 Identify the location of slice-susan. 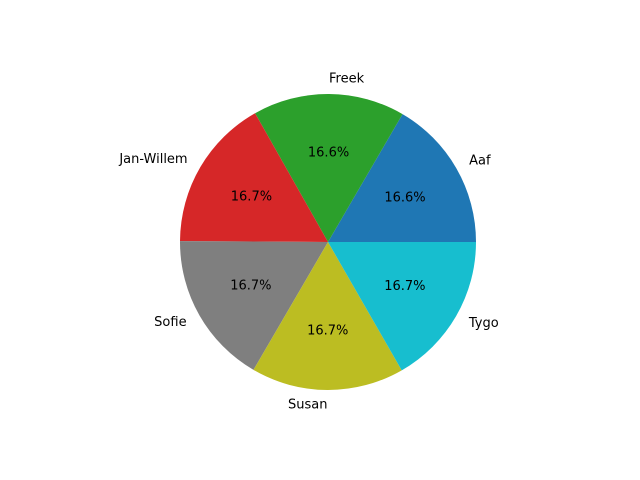
(327, 316).